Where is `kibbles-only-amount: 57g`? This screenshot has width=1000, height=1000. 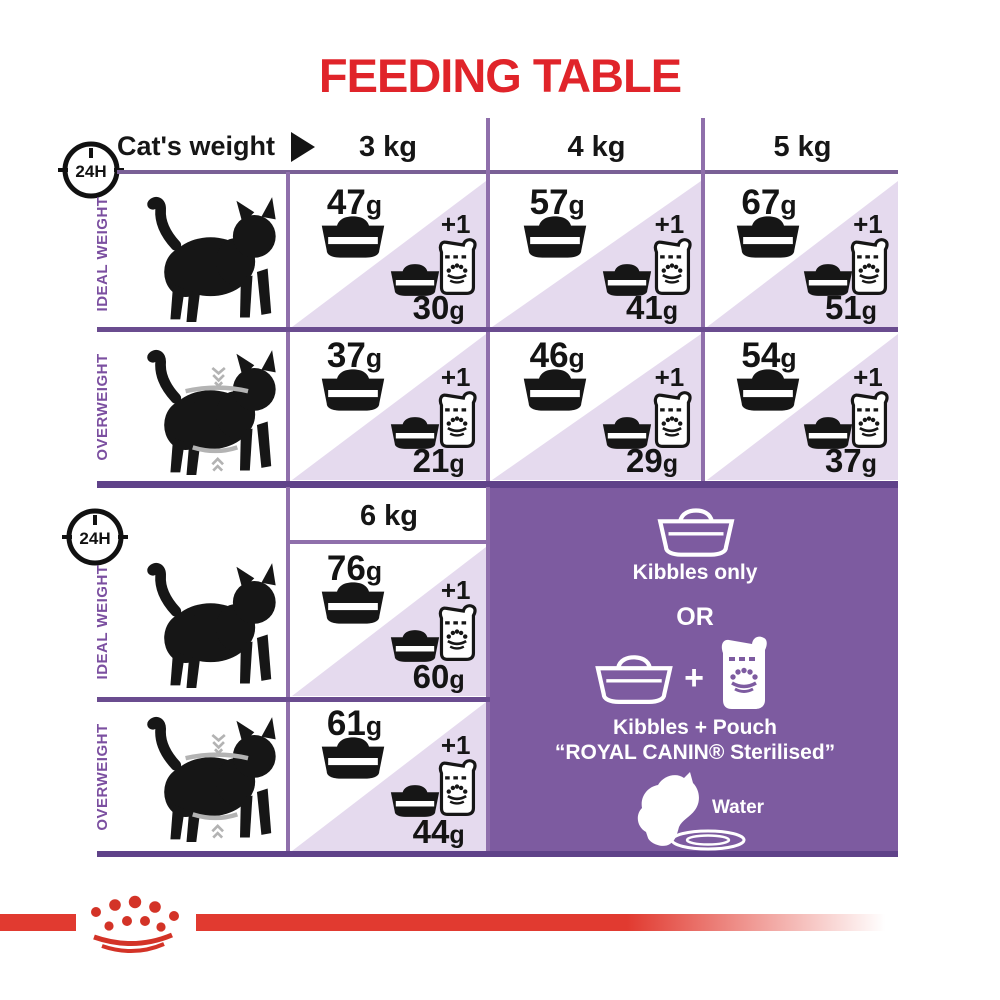
kibbles-only-amount: 57g is located at coordinates (557, 202).